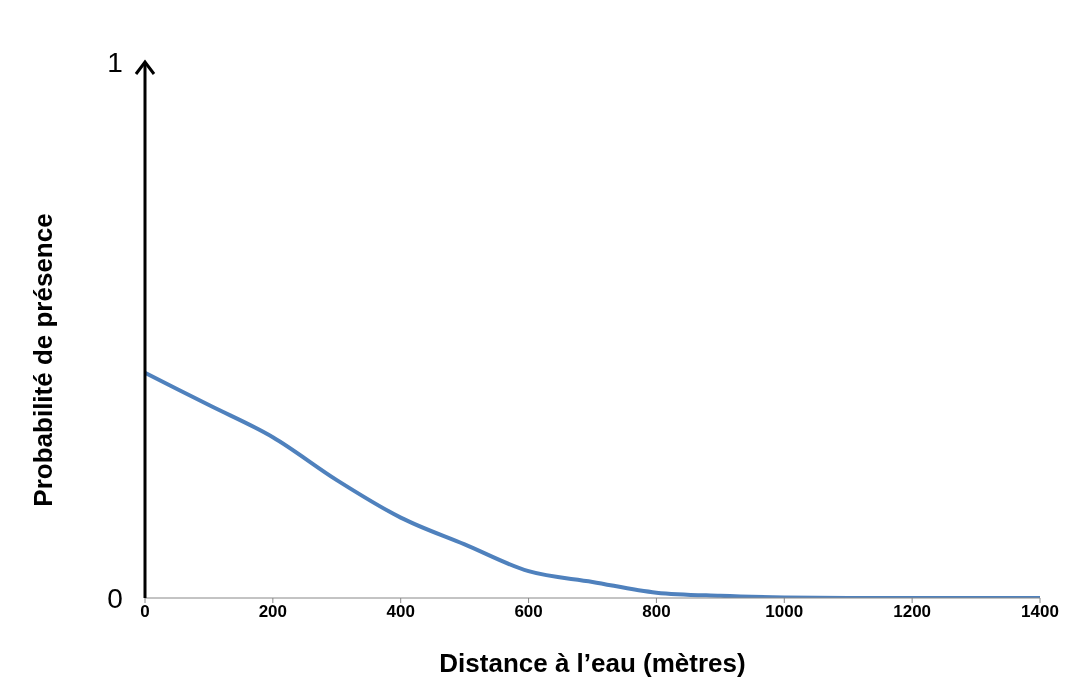 This screenshot has width=1084, height=694. What do you see at coordinates (592, 663) in the screenshot?
I see `x-axis-title: Distance à l’eau (mètres)` at bounding box center [592, 663].